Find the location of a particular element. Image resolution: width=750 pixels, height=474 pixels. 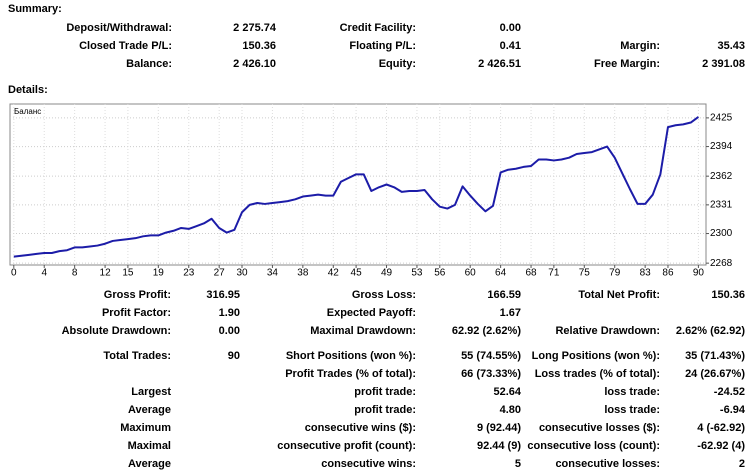

x-tick-label: 60 is located at coordinates (471, 273).